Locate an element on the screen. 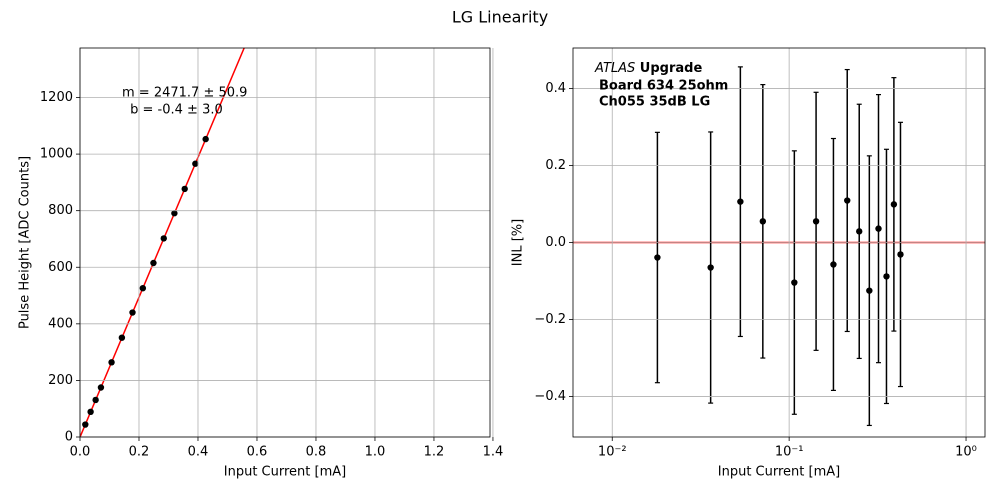 The image size is (1000, 500). y-tick-label: 0.4 is located at coordinates (555, 88).